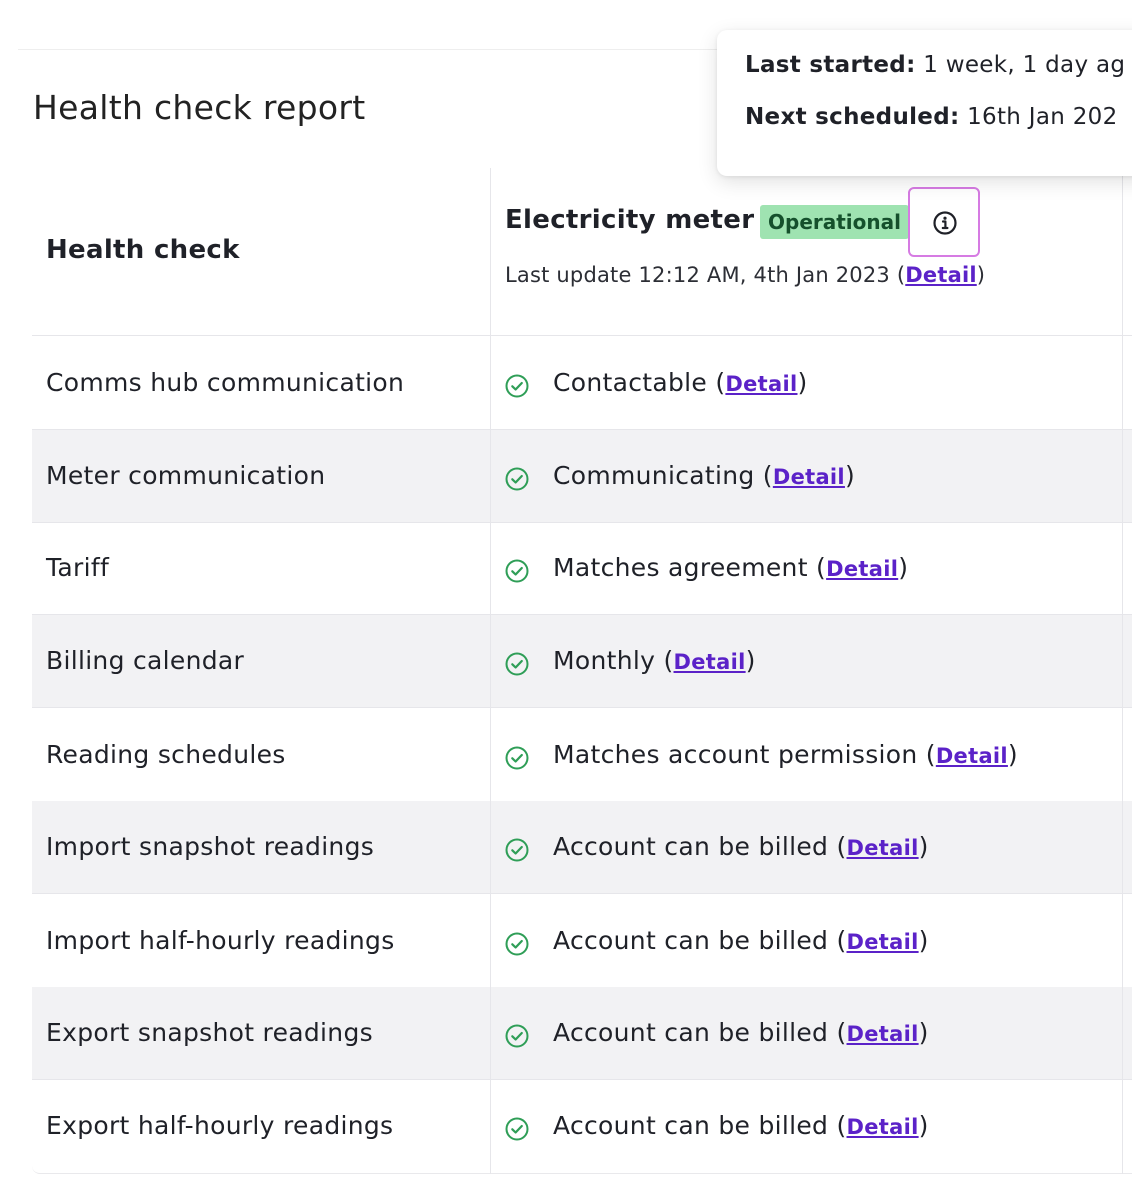  Describe the element at coordinates (209, 1032) in the screenshot. I see `health-check-label: Export snapshot readings` at that location.